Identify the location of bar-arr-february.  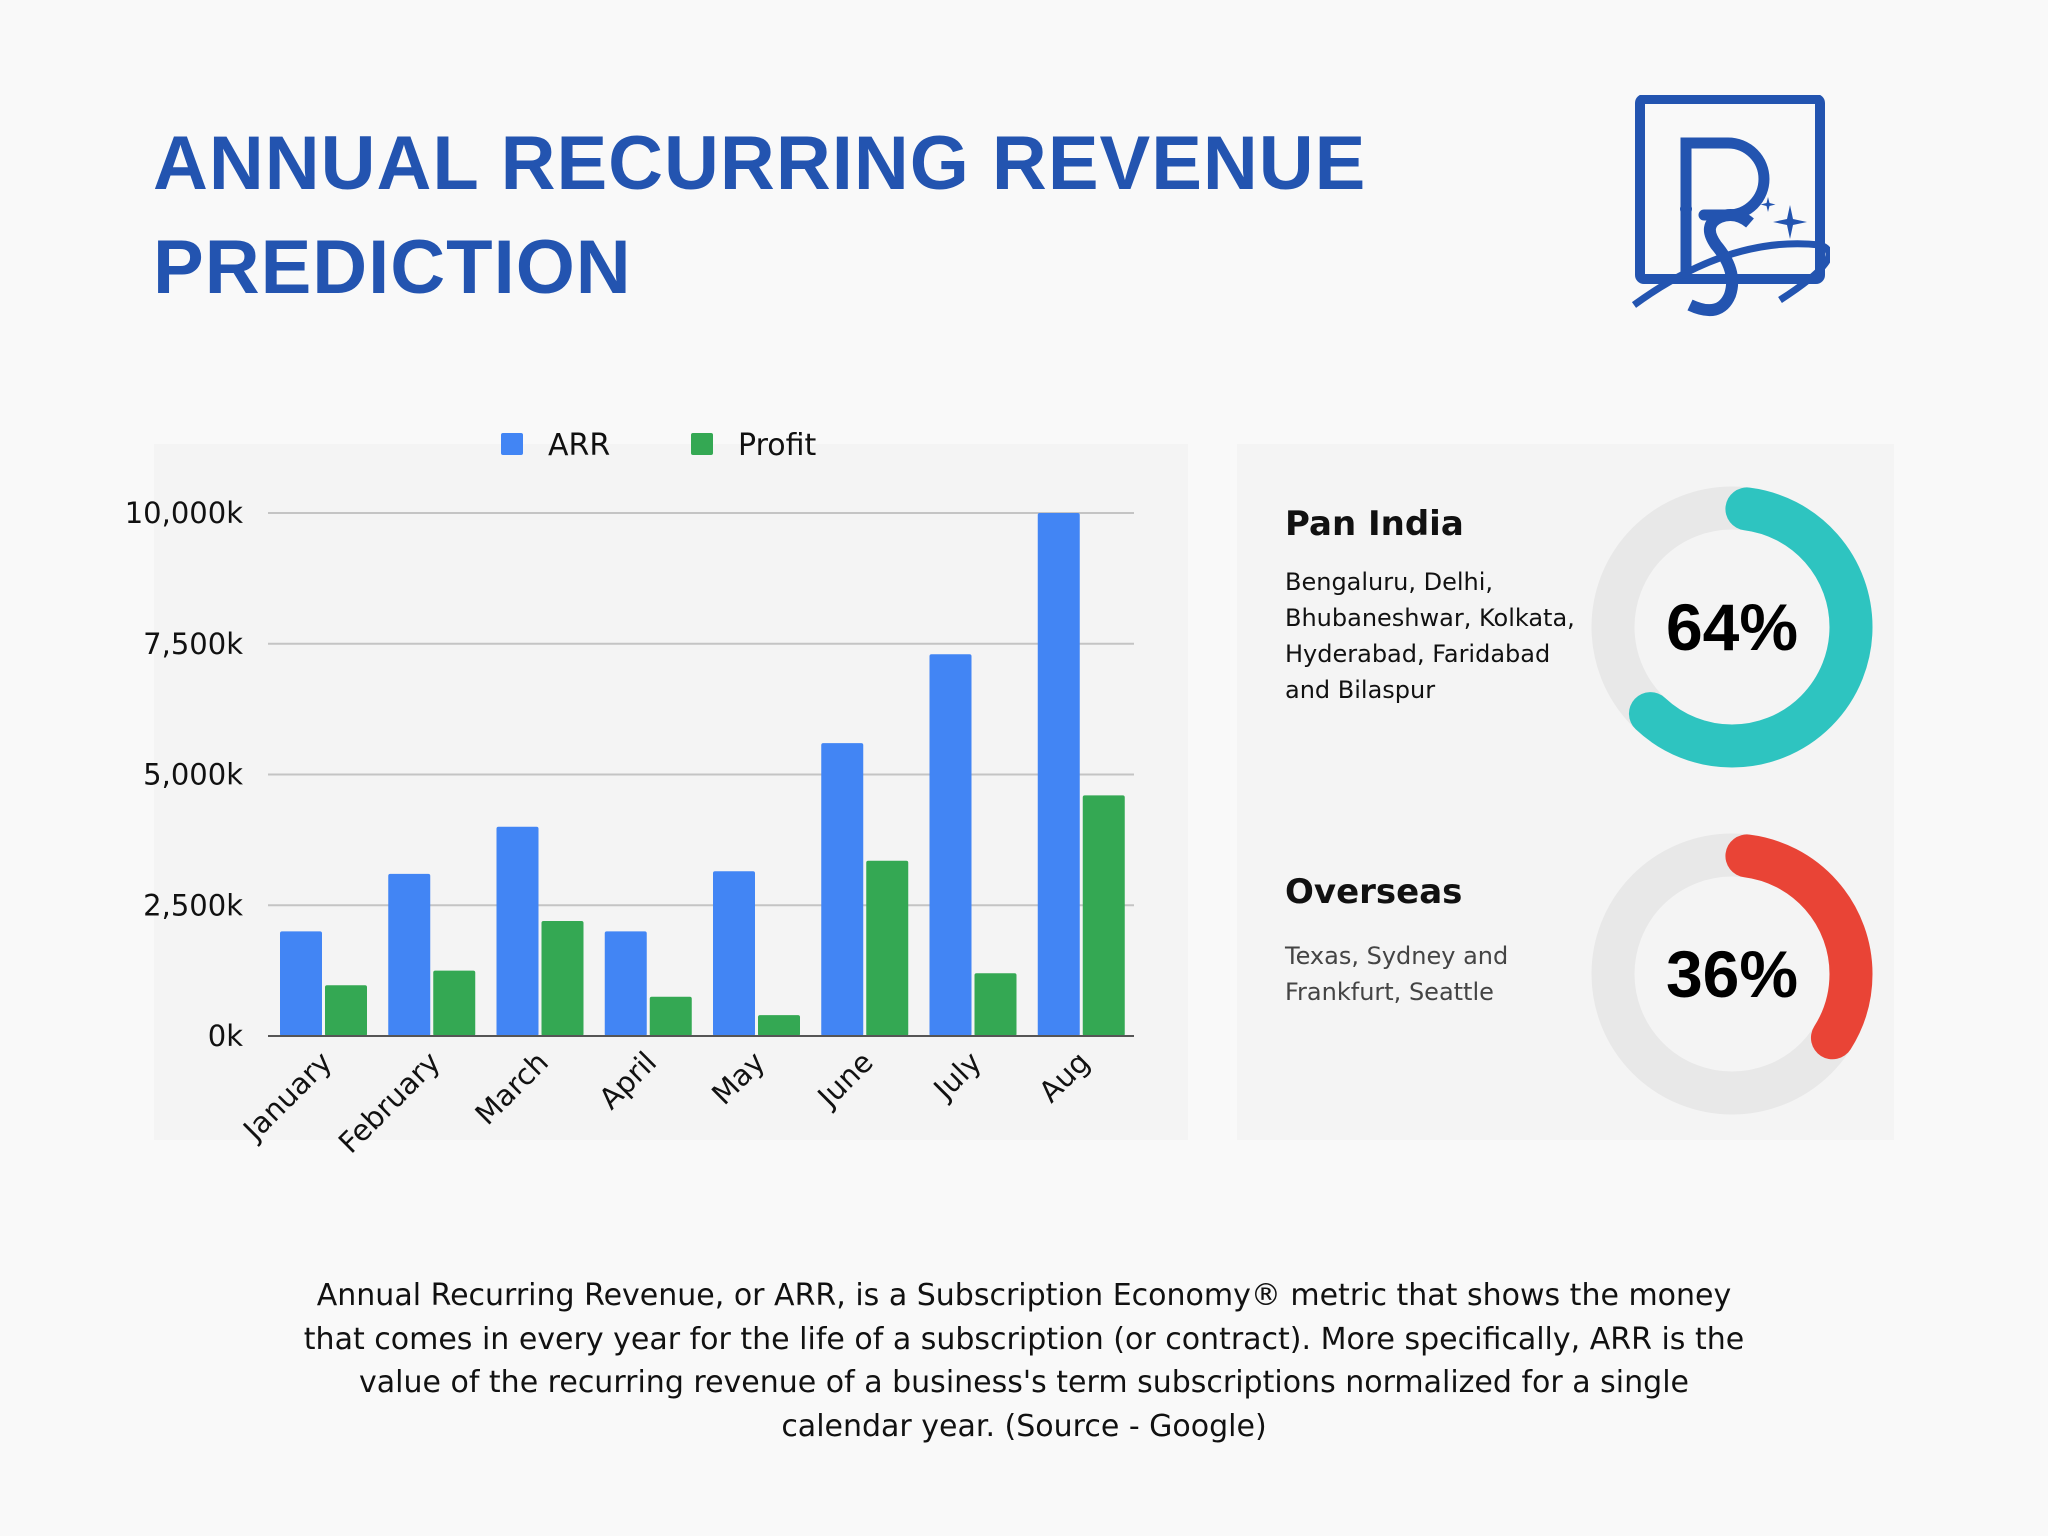
(409, 954).